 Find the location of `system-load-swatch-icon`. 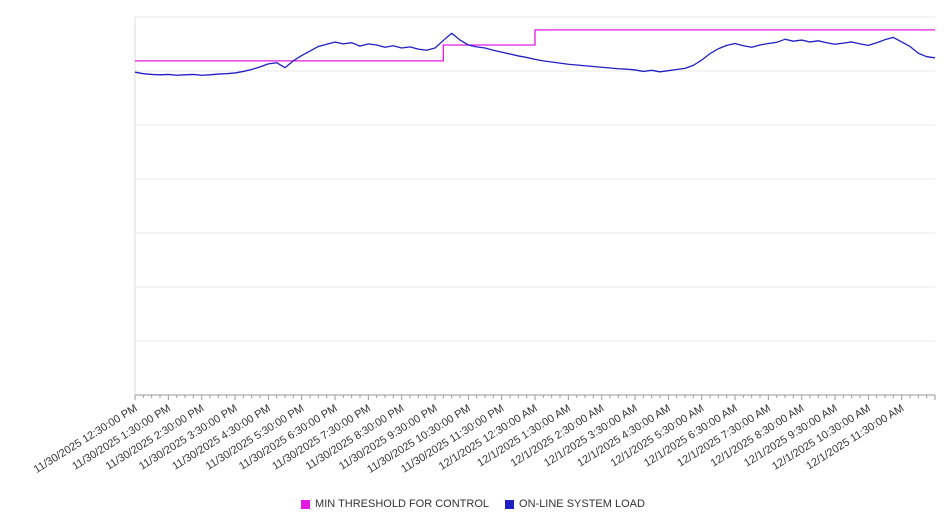

system-load-swatch-icon is located at coordinates (510, 504).